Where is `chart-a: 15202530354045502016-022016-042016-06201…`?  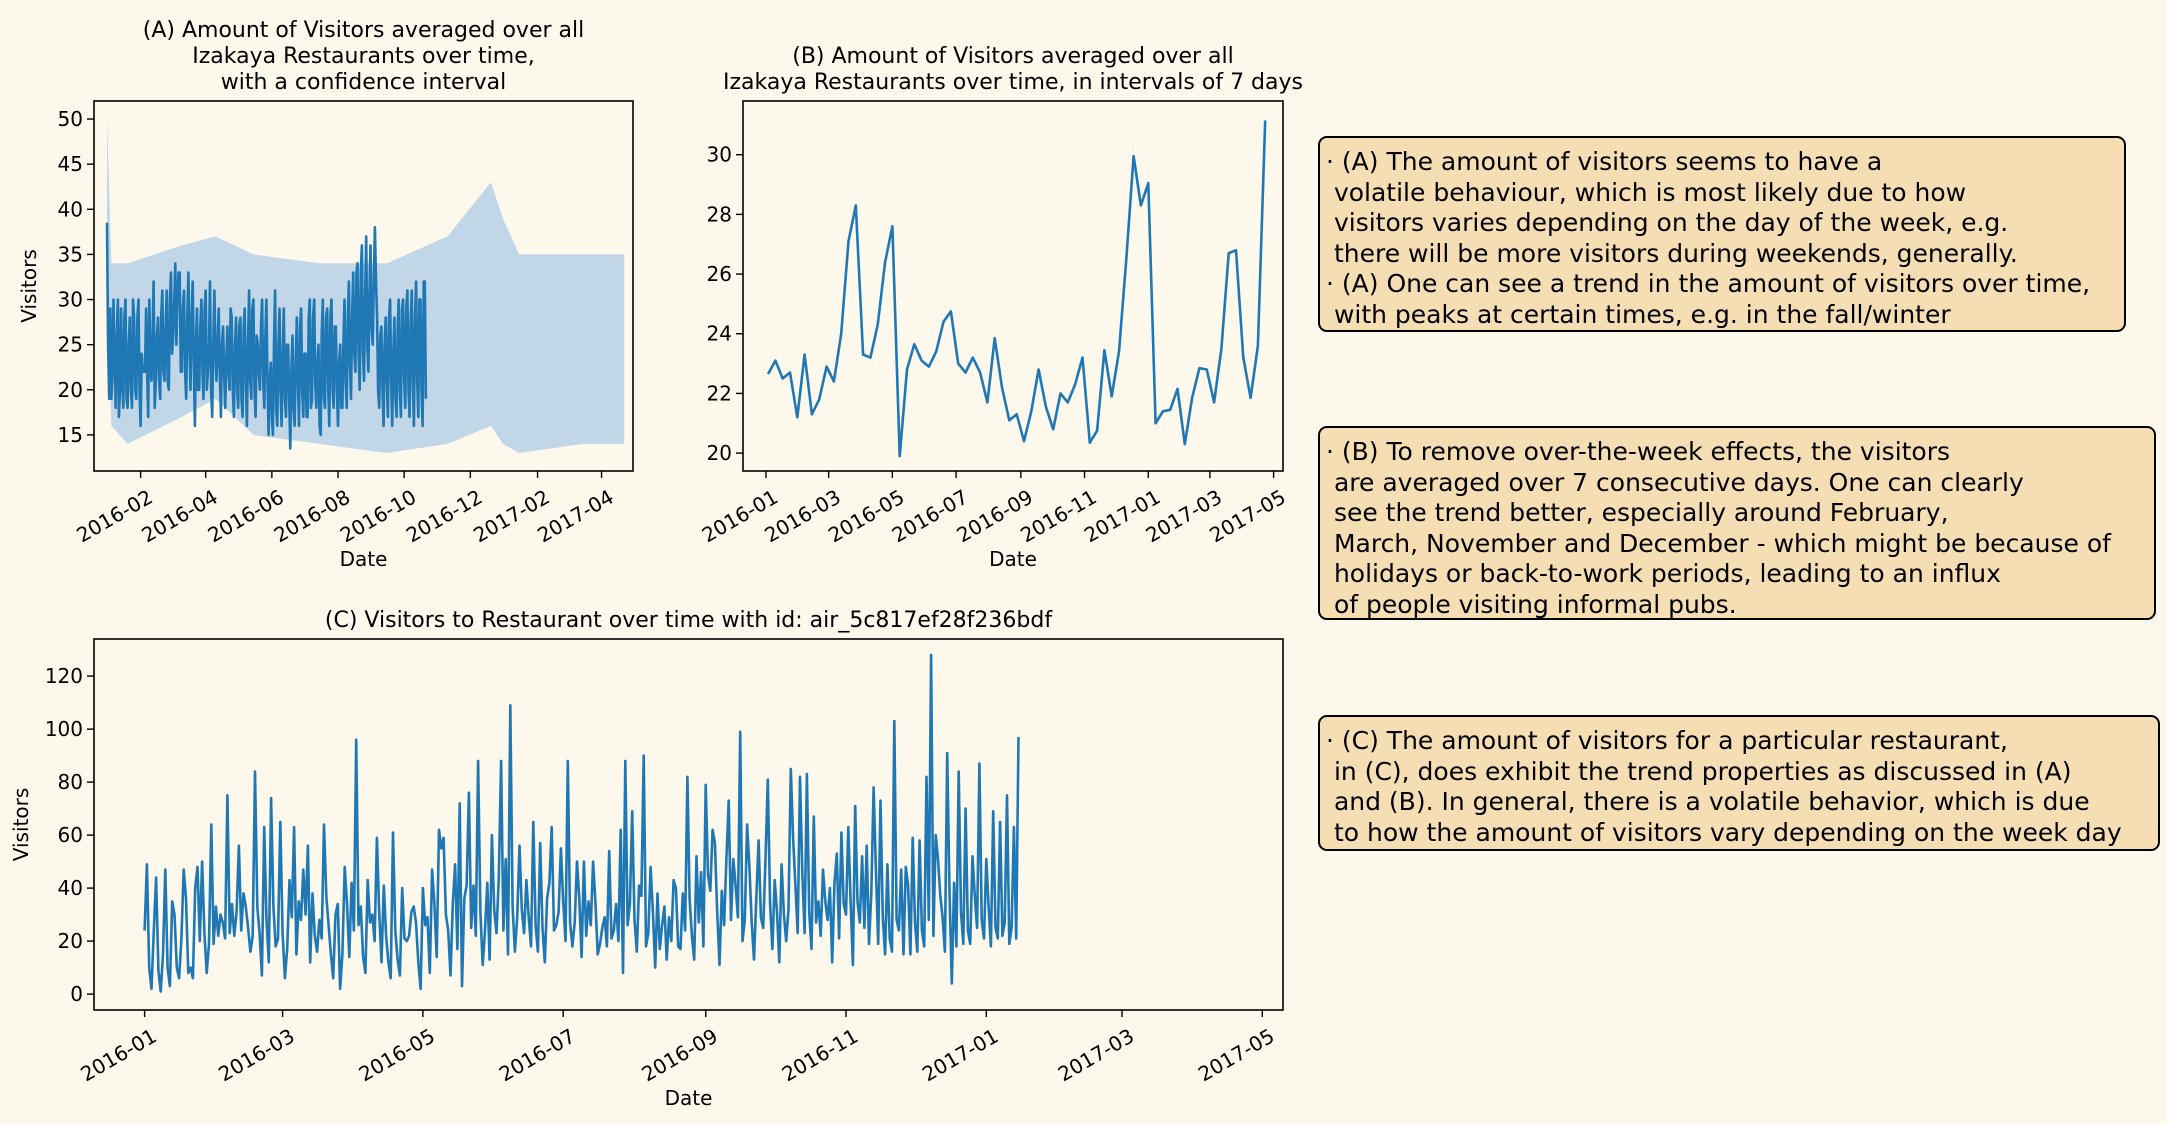
chart-a: 15202530354045502016-022016-042016-06201… is located at coordinates (325, 294).